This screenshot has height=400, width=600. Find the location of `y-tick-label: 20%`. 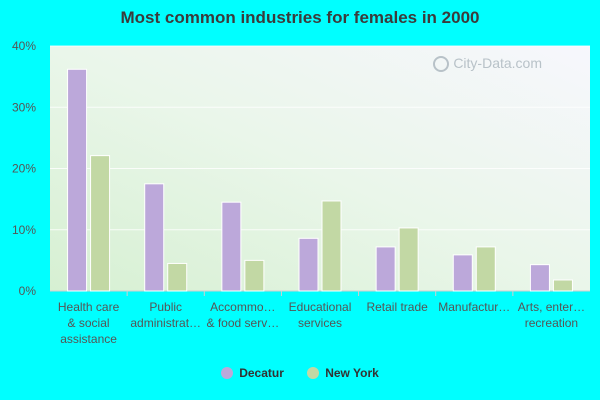

y-tick-label: 20% is located at coordinates (24, 169).